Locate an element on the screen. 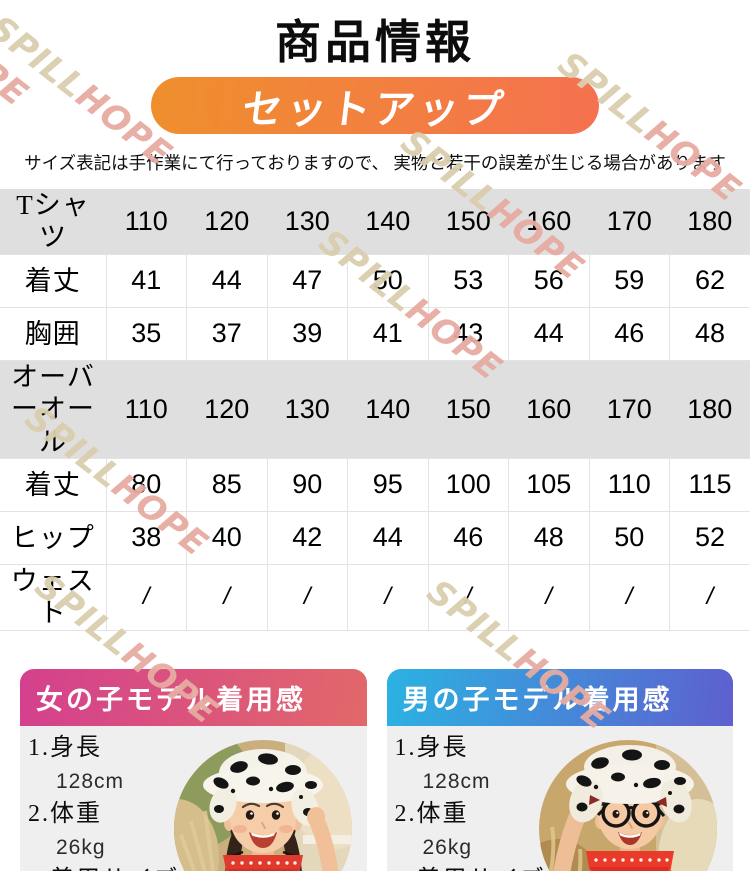  size-cell: 53 is located at coordinates (468, 280).